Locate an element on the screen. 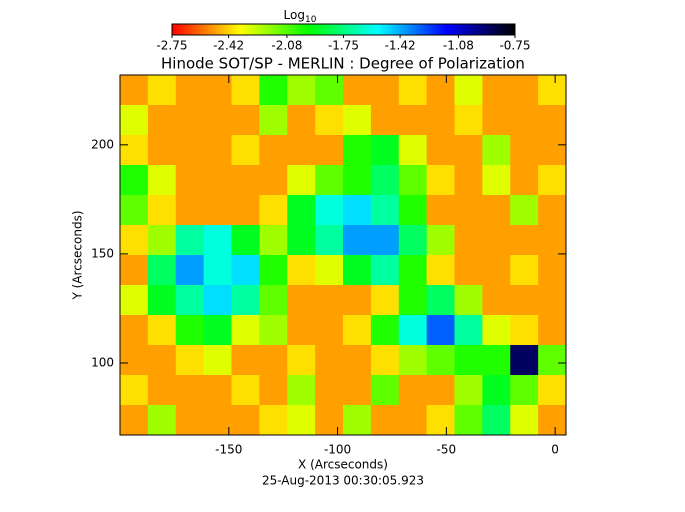 Image resolution: width=685 pixels, height=512 pixels. colorbar-tick-label: -2.42 is located at coordinates (228, 46).